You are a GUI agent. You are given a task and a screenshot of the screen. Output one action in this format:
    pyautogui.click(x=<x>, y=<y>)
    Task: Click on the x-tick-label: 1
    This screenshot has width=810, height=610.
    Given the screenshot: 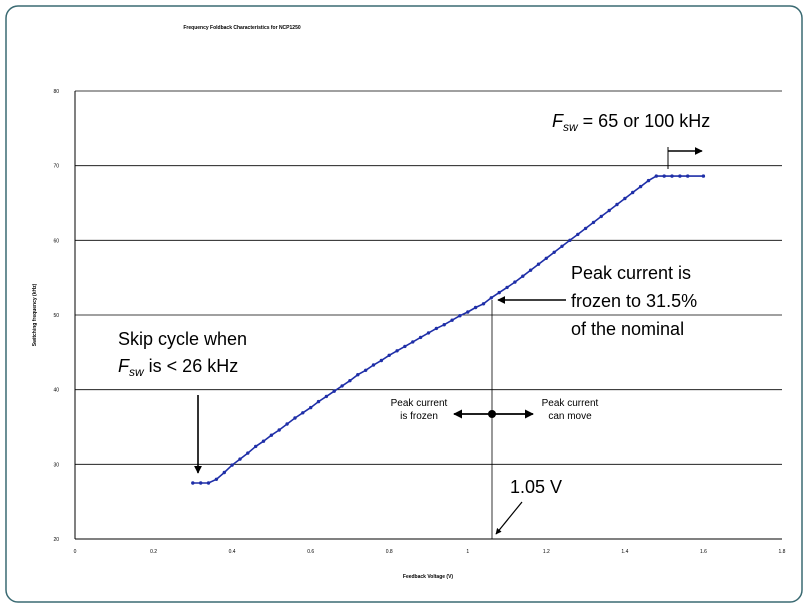 What is the action you would take?
    pyautogui.click(x=467, y=552)
    